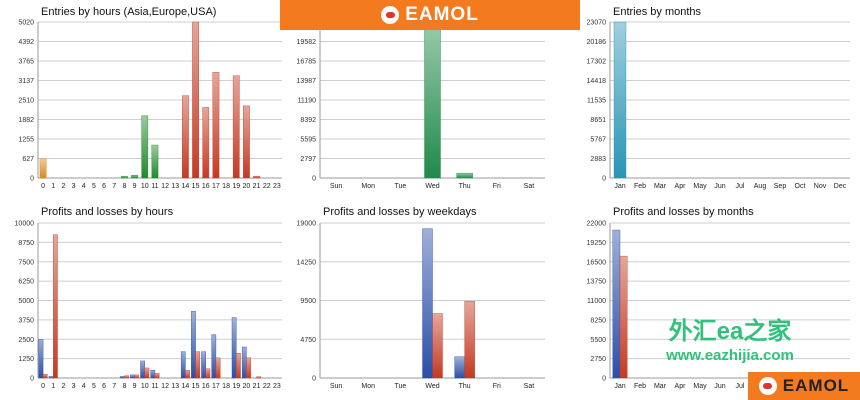 This screenshot has height=400, width=860. I want to click on y-tick-label: 2500, so click(26, 340).